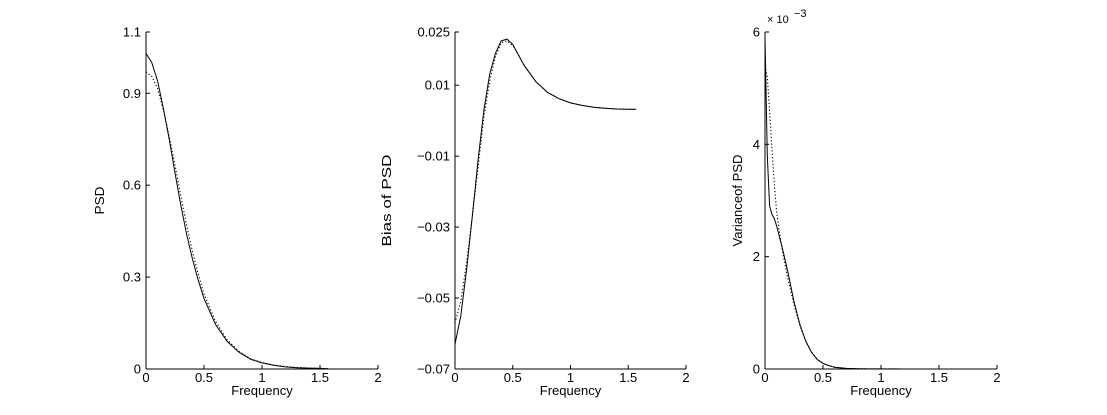 This screenshot has height=415, width=1107. What do you see at coordinates (433, 369) in the screenshot?
I see `y-tick-label: −0.07` at bounding box center [433, 369].